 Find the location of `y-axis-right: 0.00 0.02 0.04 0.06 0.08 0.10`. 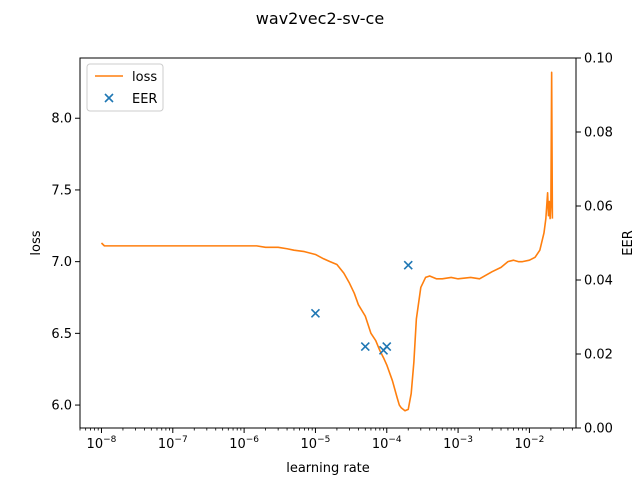

y-axis-right: 0.00 0.02 0.04 0.06 0.08 0.10 is located at coordinates (594, 244).